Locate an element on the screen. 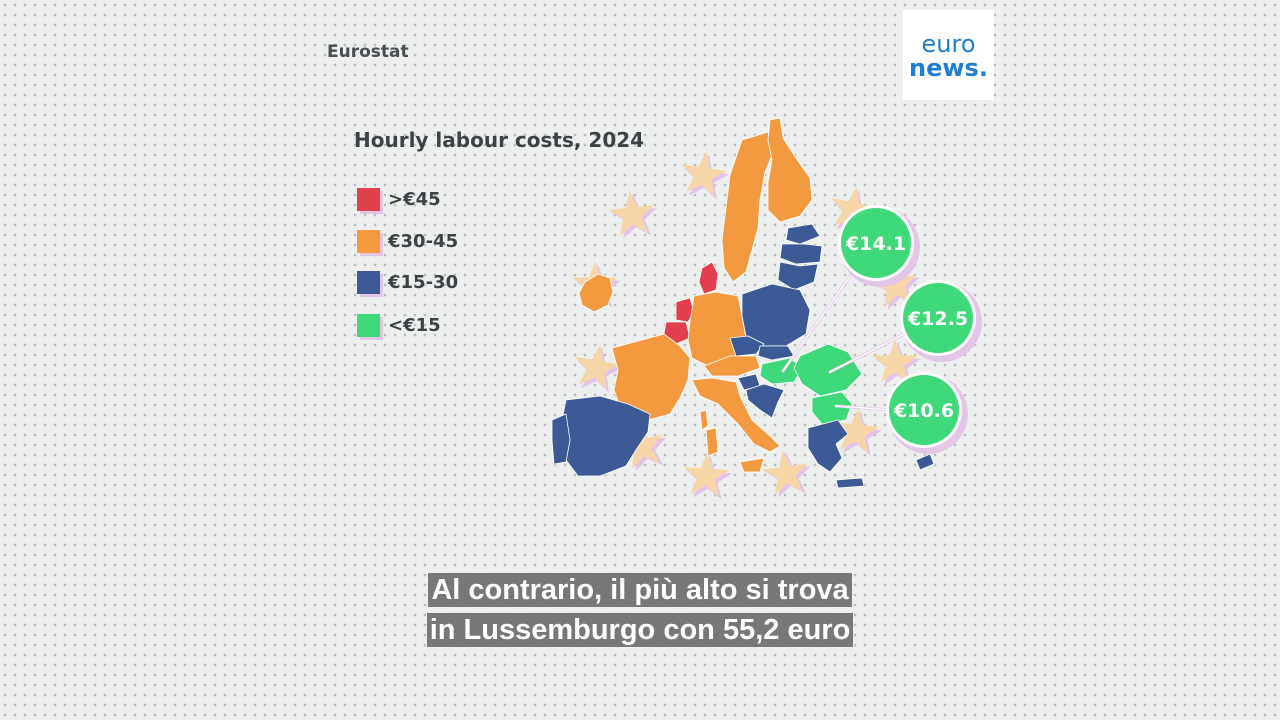 The image size is (1280, 720). country-austria is located at coordinates (732, 366).